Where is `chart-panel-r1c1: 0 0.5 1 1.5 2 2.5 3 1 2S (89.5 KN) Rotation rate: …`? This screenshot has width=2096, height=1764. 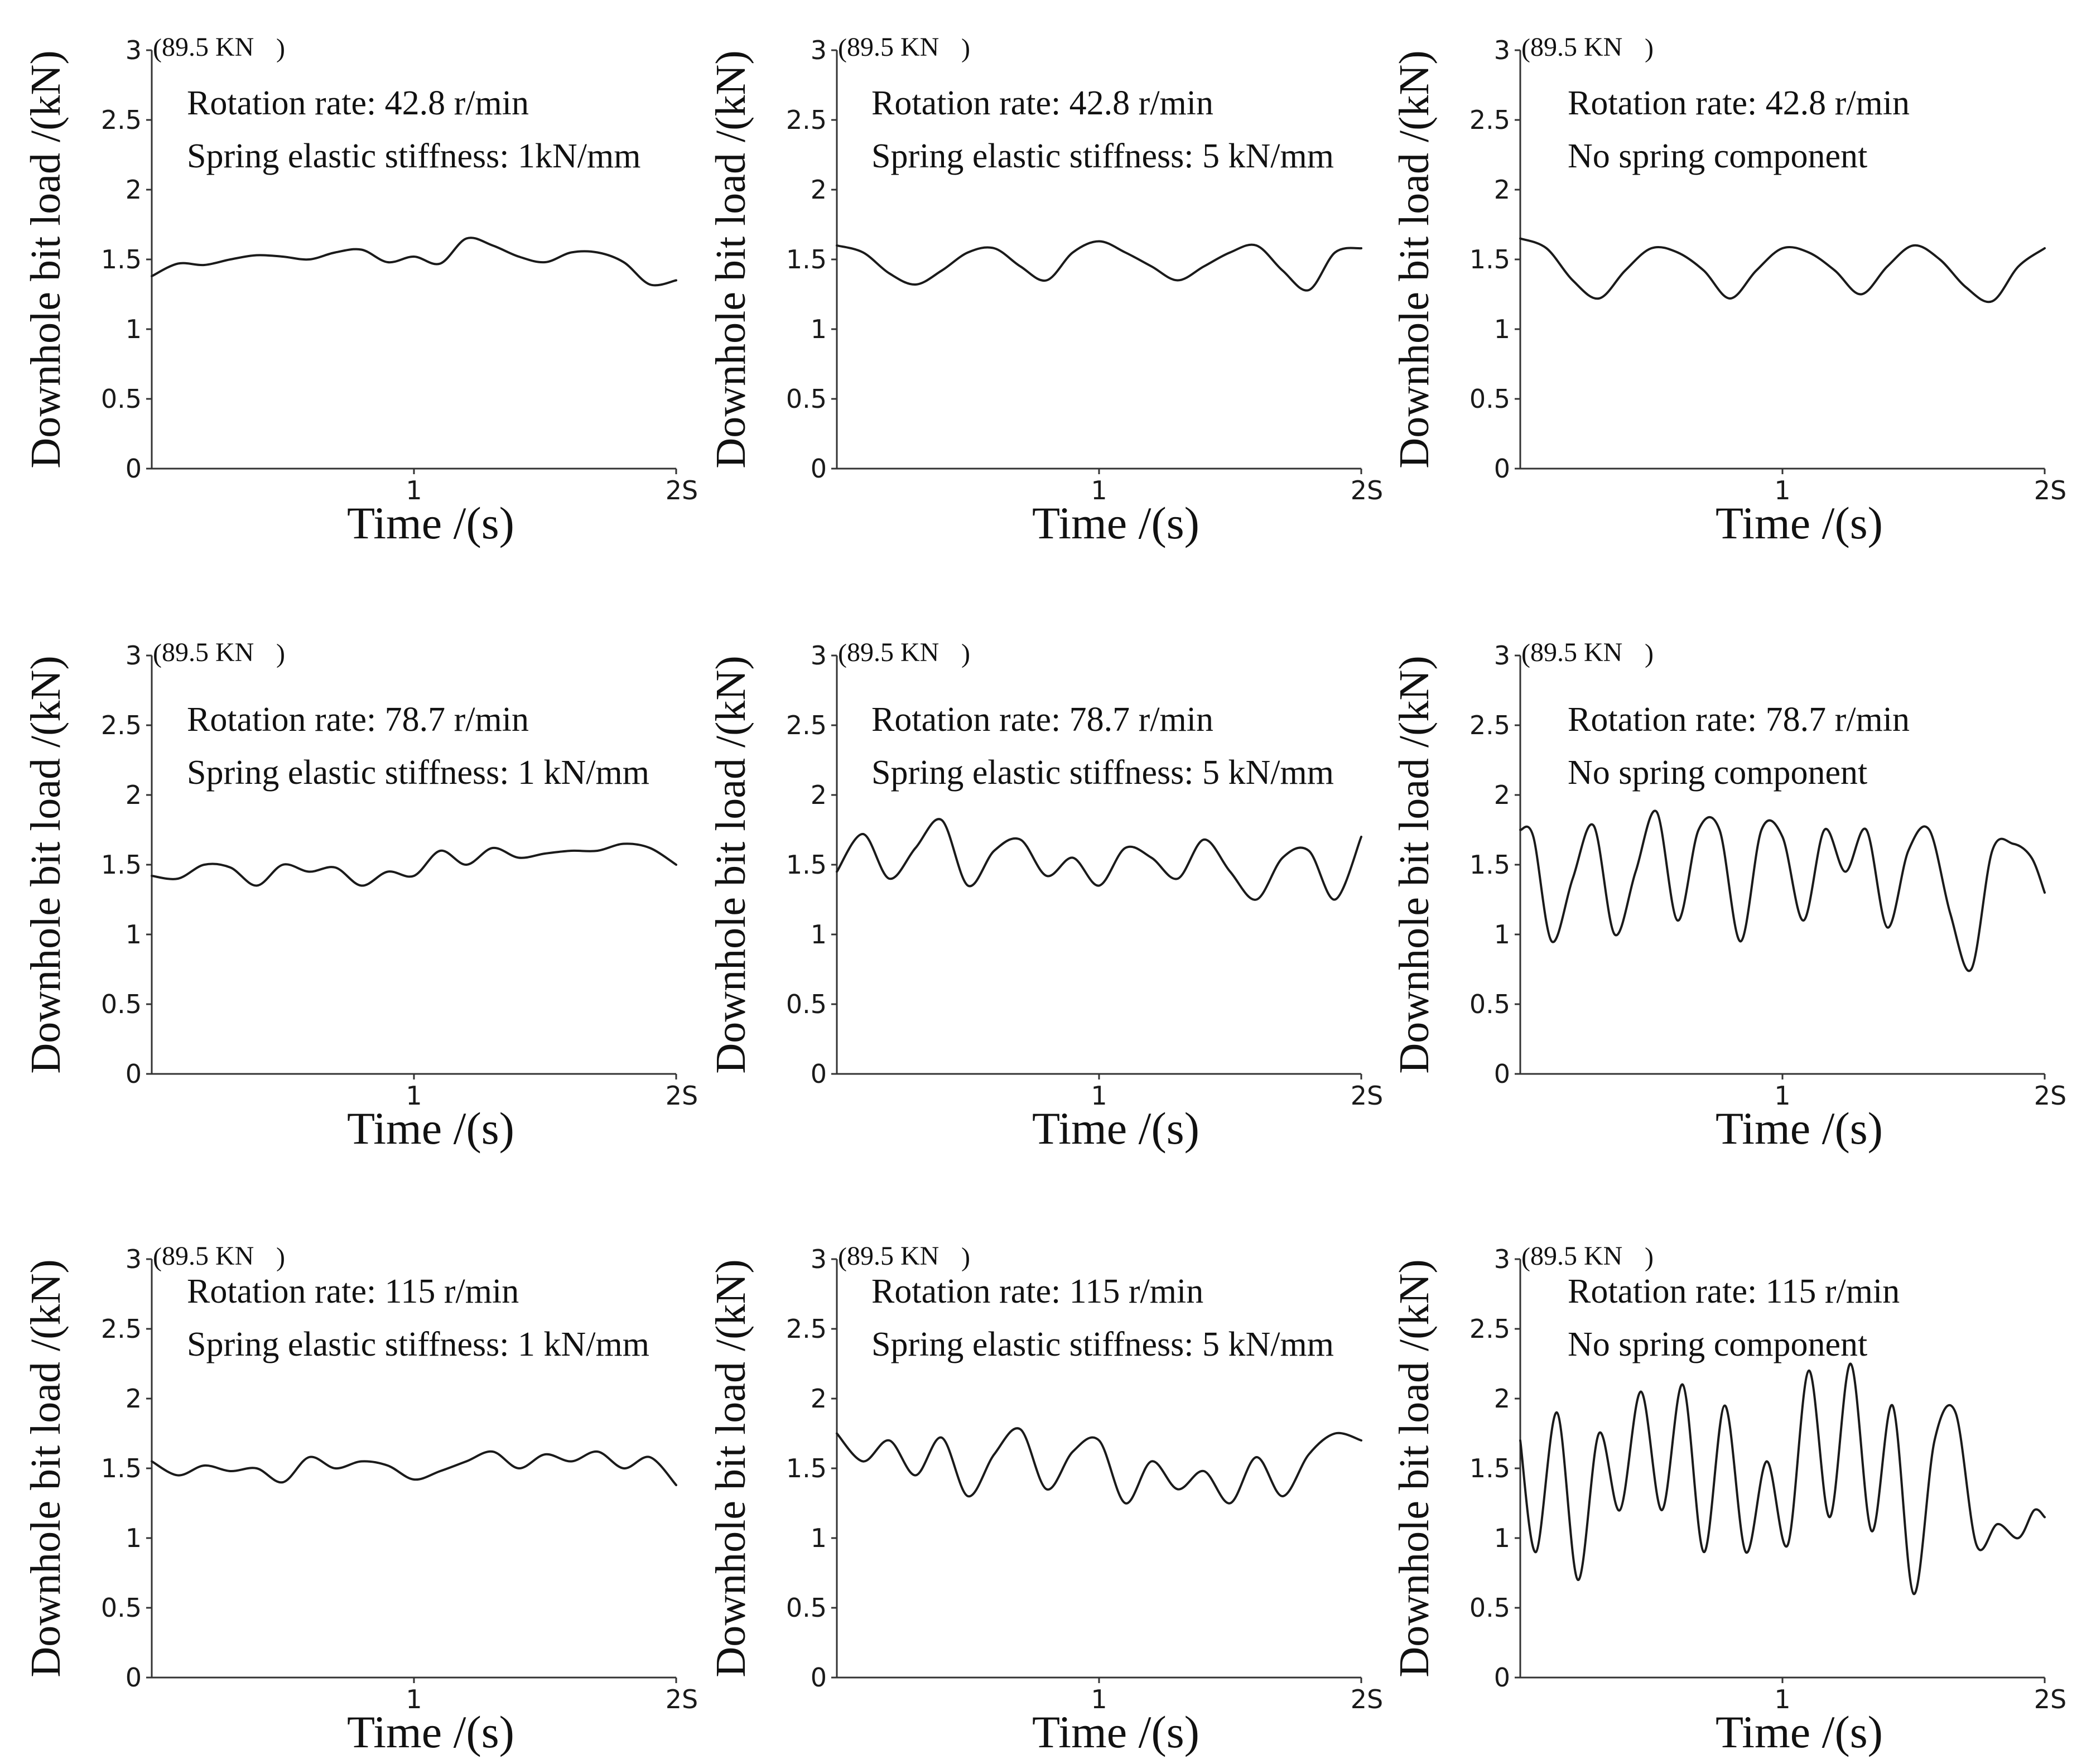
chart-panel-r1c1: 0 0.5 1 1.5 2 2.5 3 1 2S (89.5 KN) Rotation rate: … is located at coordinates (360, 290).